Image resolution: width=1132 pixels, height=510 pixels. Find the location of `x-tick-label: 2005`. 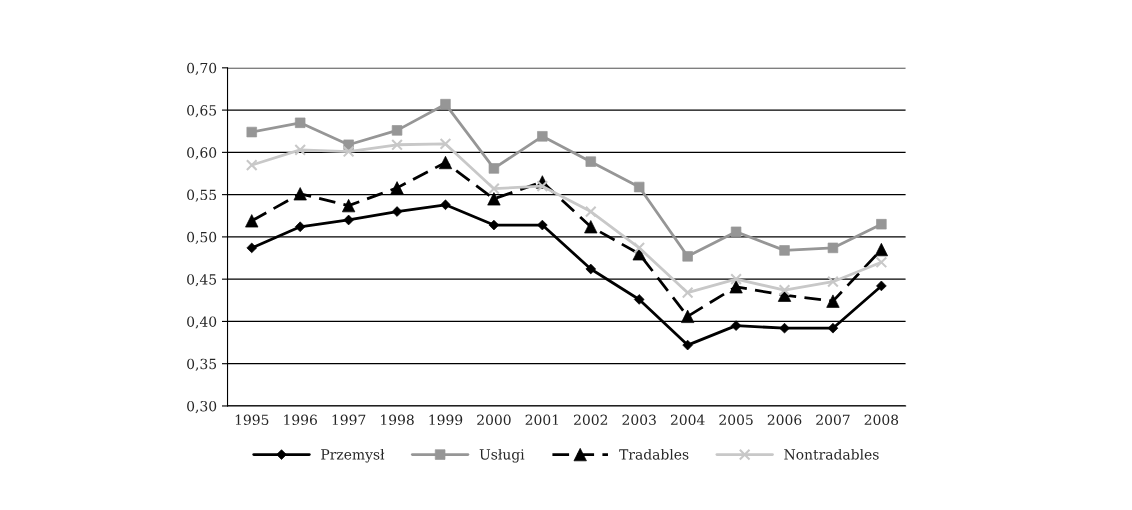

x-tick-label: 2005 is located at coordinates (736, 420).